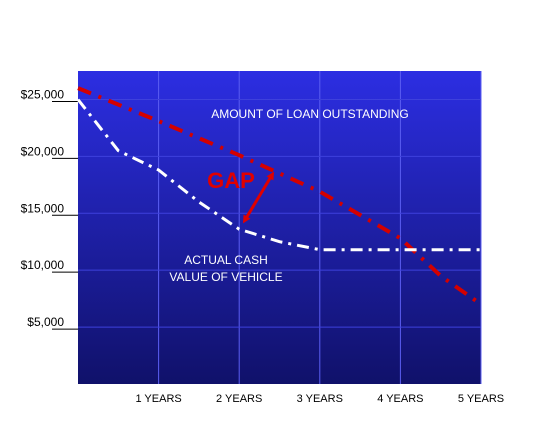 The width and height of the screenshot is (546, 425). Describe the element at coordinates (481, 399) in the screenshot. I see `x-tick-label: 5 YEARS` at that location.